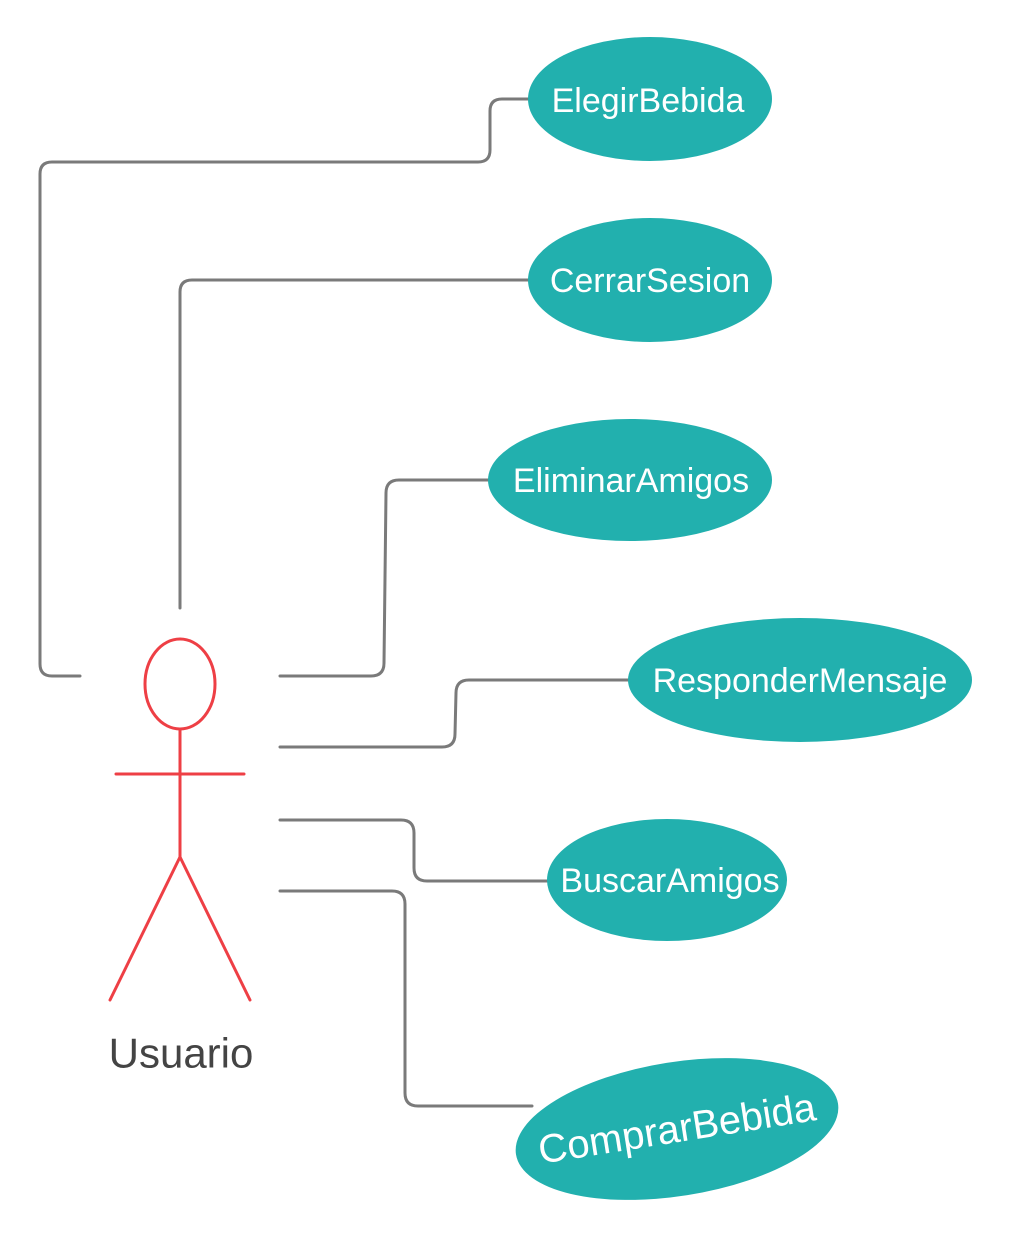  Describe the element at coordinates (181, 1053) in the screenshot. I see `actor-label: Usuario` at that location.